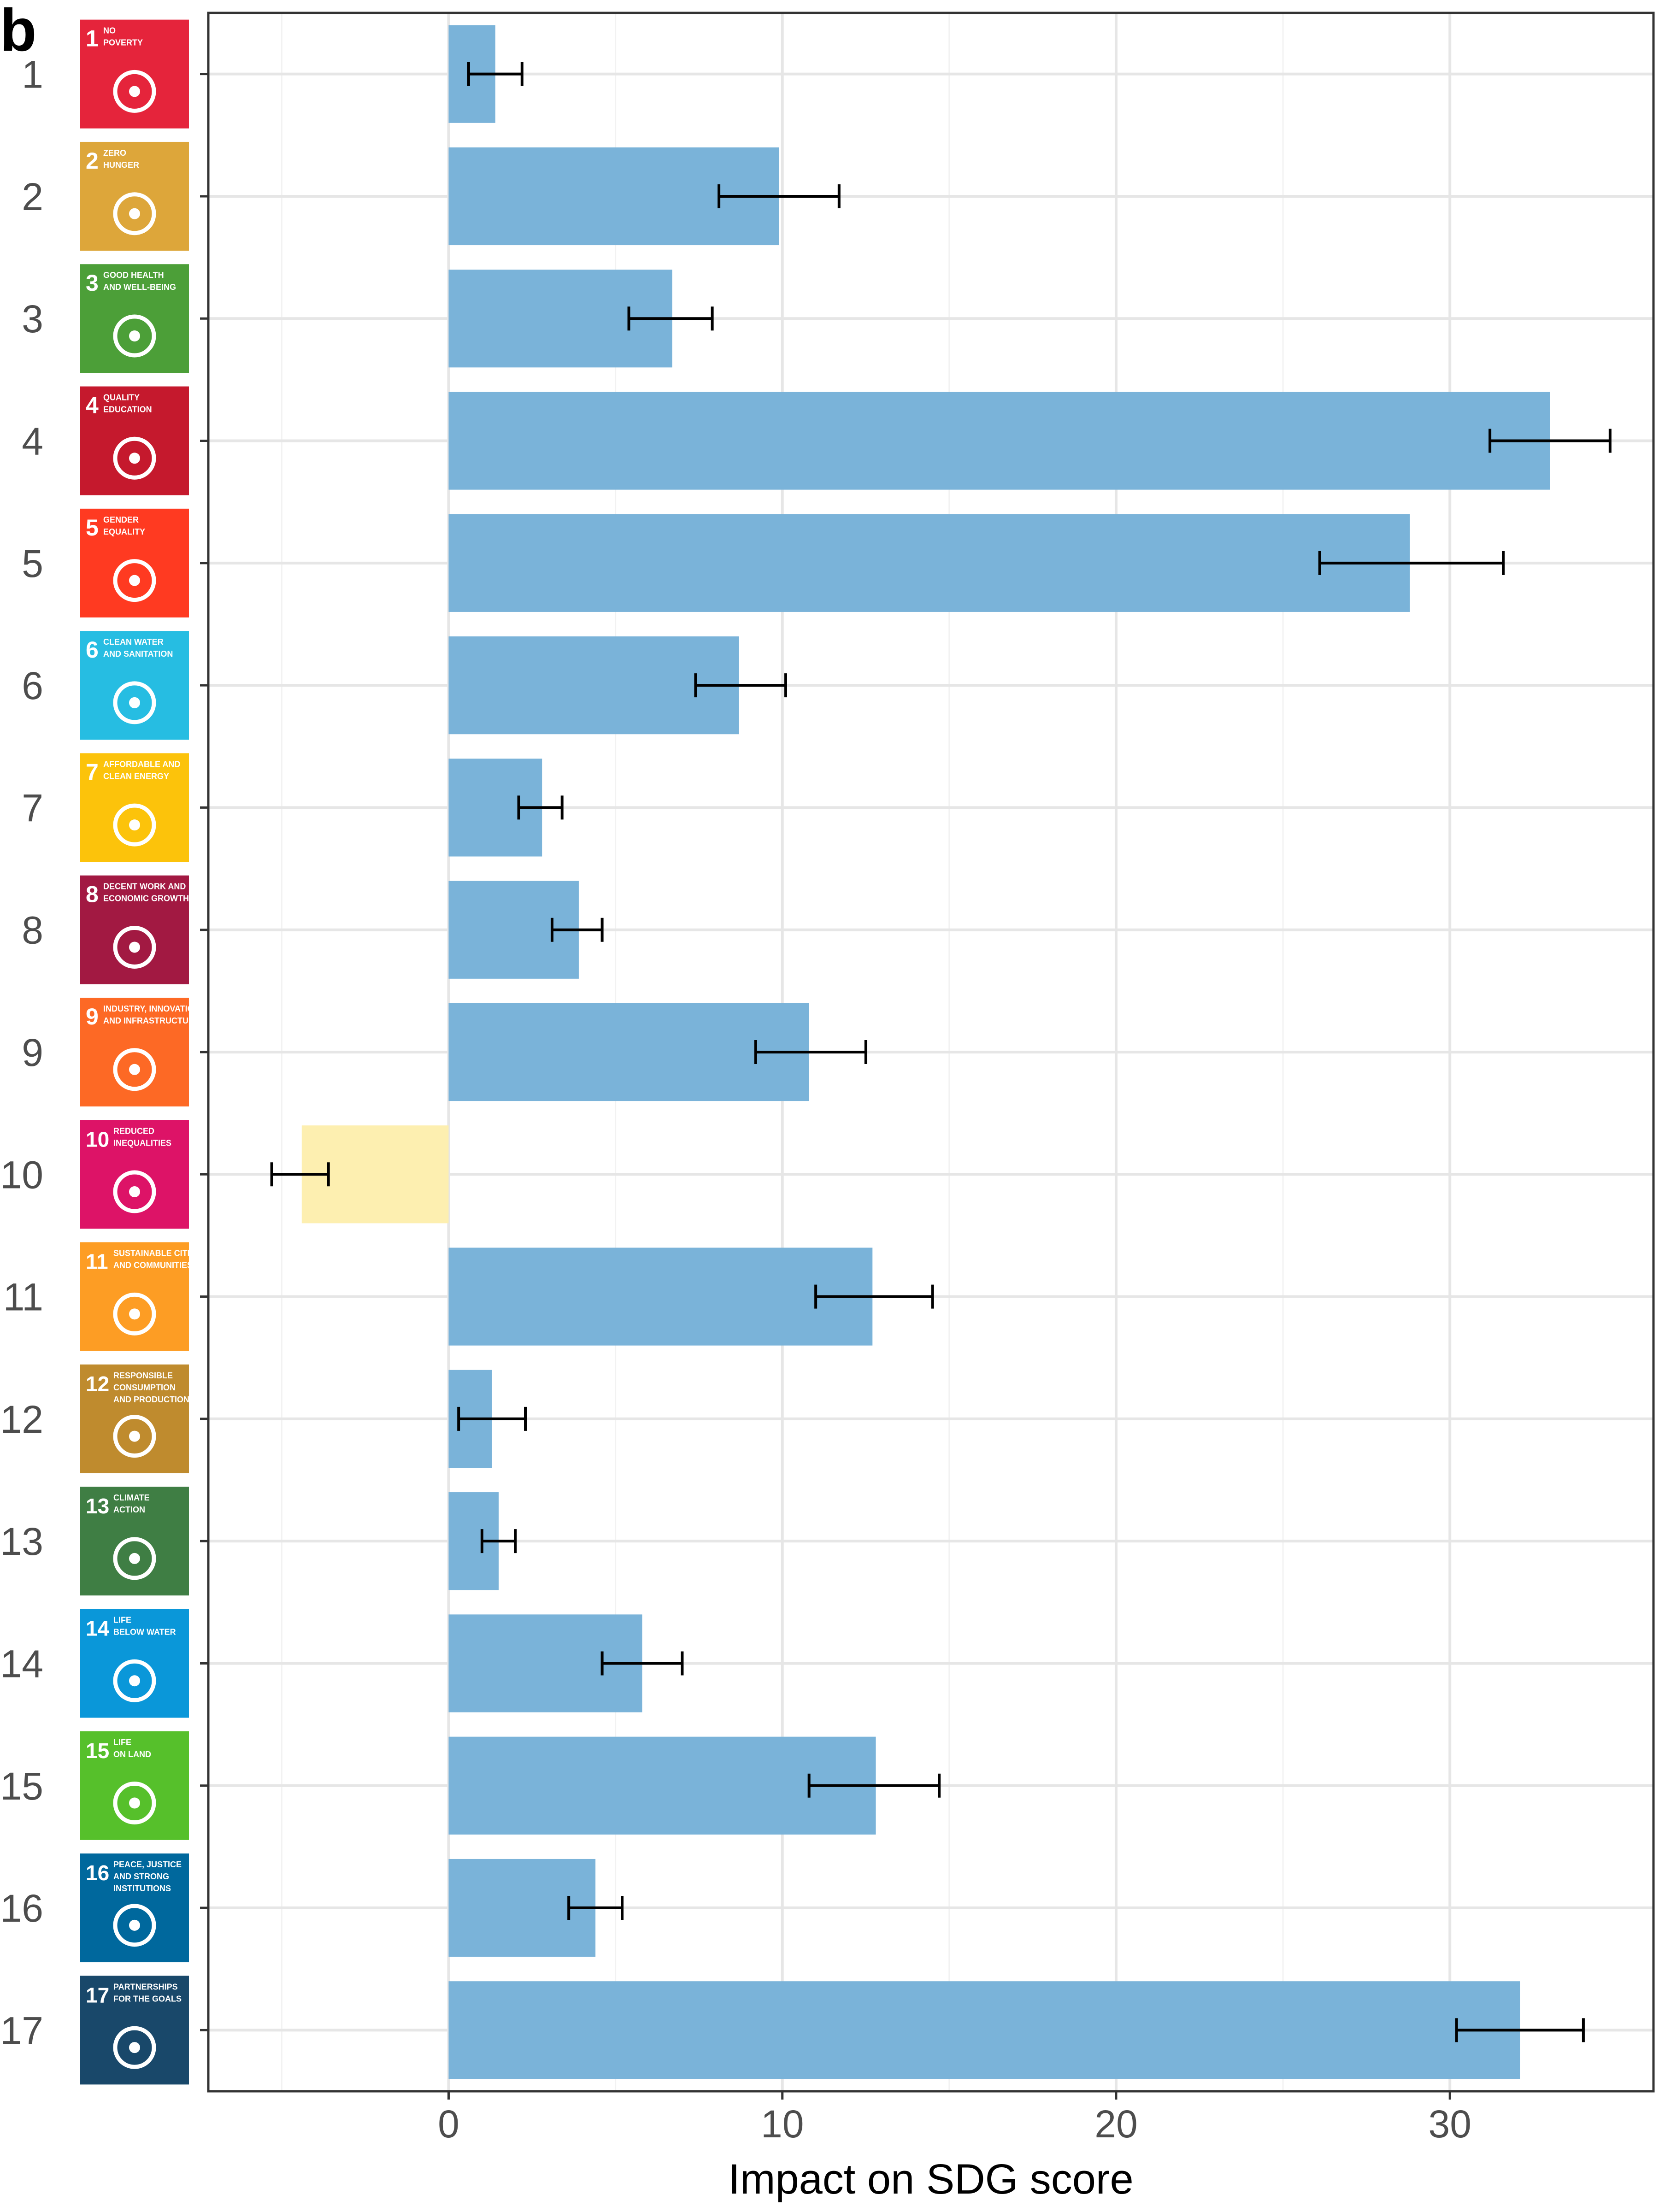 Image resolution: width=1659 pixels, height=2212 pixels. Describe the element at coordinates (32, 685) in the screenshot. I see `y-tick-label: 6` at that location.